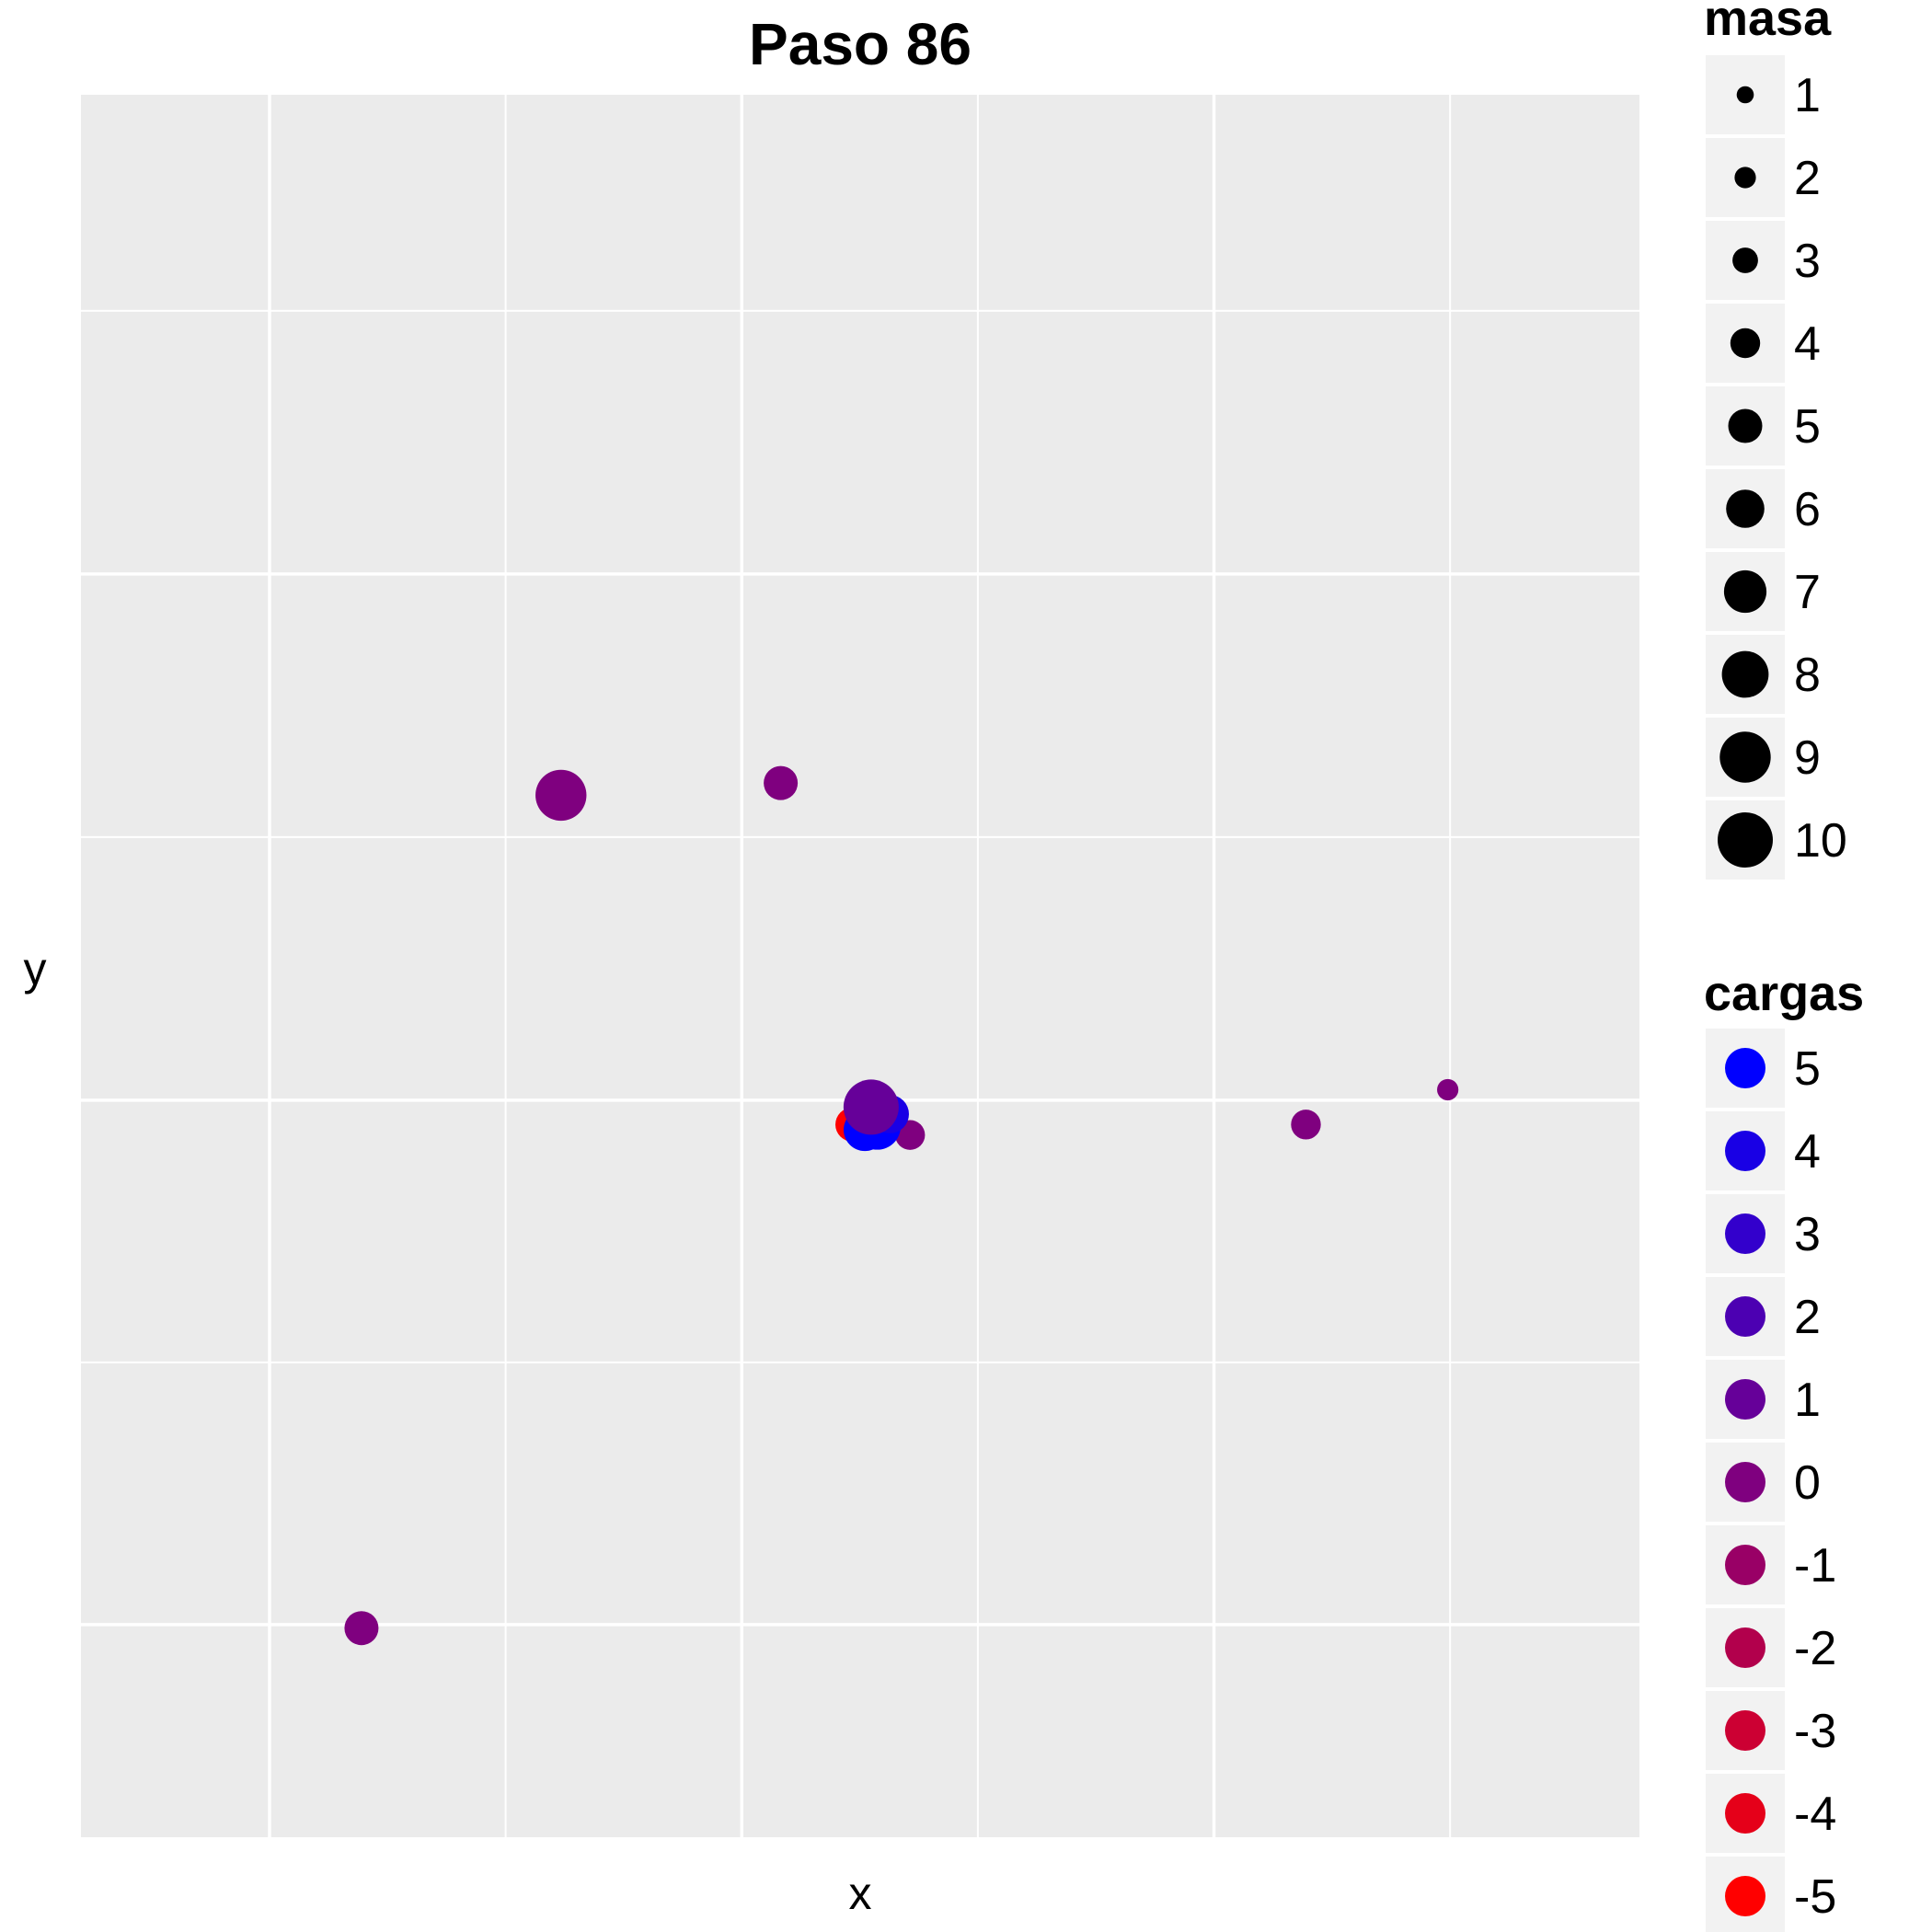 Image resolution: width=1932 pixels, height=1932 pixels. I want to click on chart-title: Paso 86, so click(860, 44).